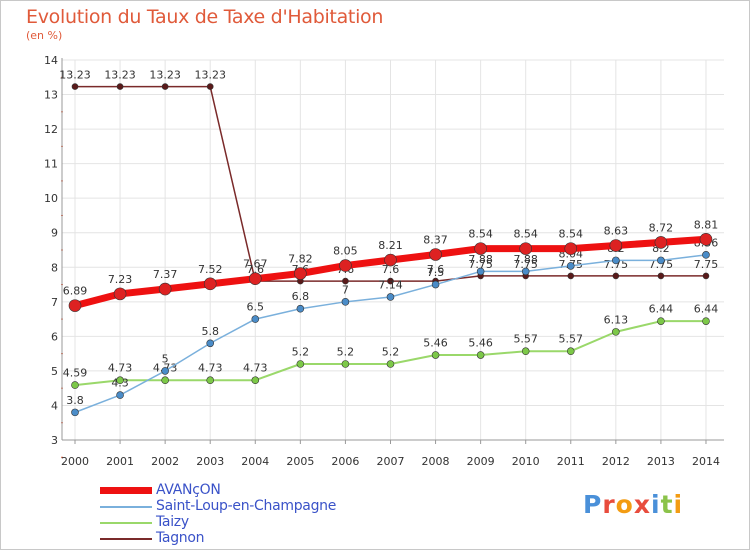 Image resolution: width=750 pixels, height=550 pixels. What do you see at coordinates (54, 267) in the screenshot?
I see `y-tick-label: 8` at bounding box center [54, 267].